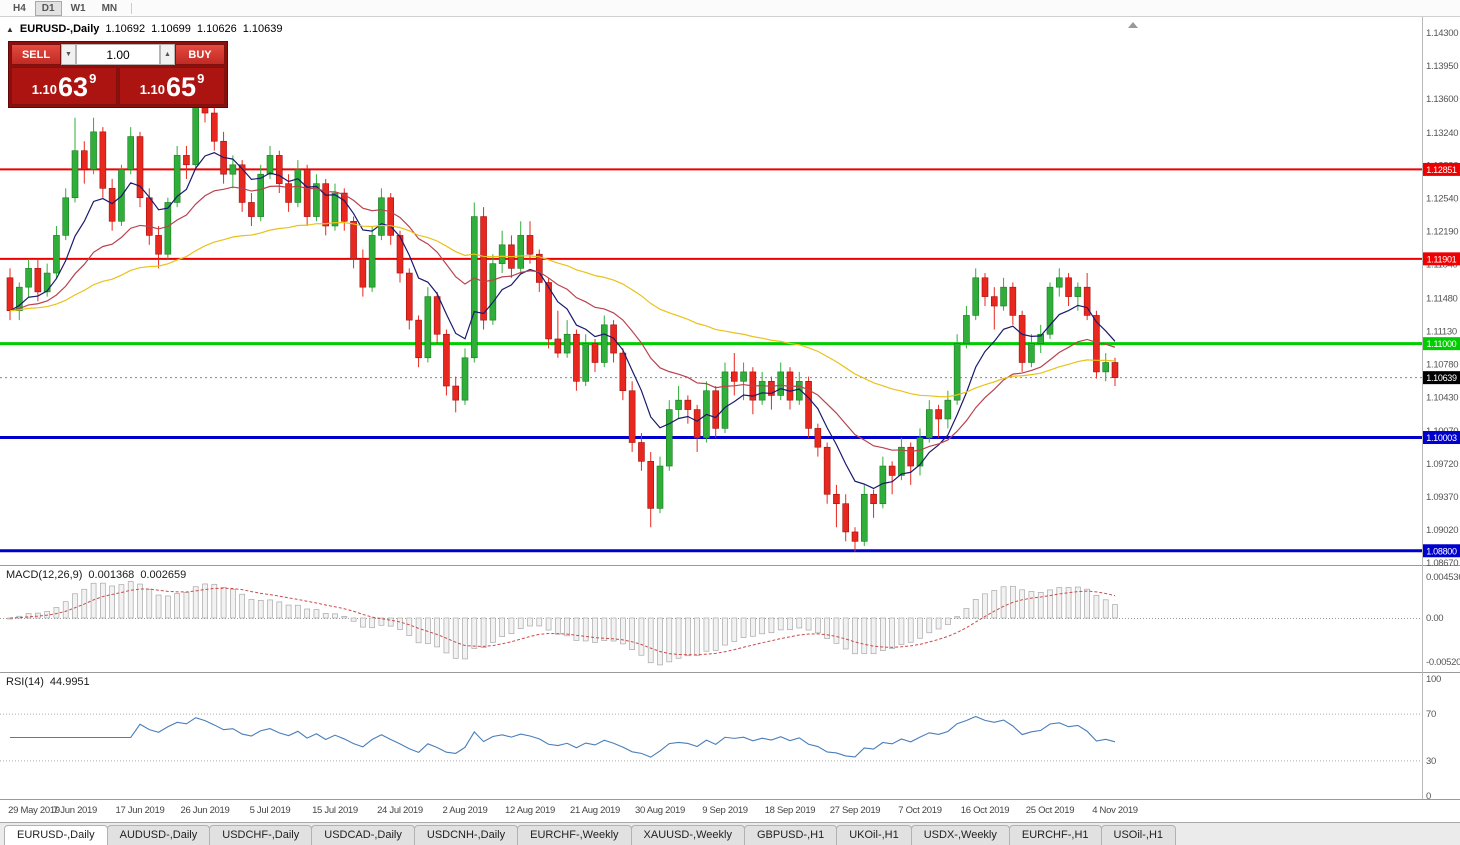 The width and height of the screenshot is (1460, 845). Describe the element at coordinates (464, 810) in the screenshot. I see `svg-text: 2 Aug 2019` at that location.